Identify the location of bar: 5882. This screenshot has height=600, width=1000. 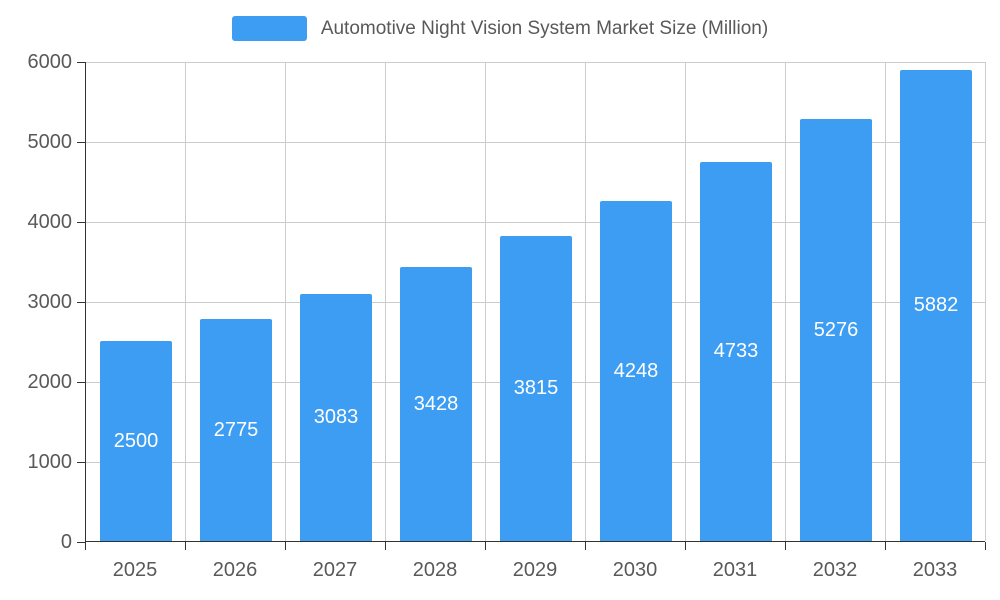
(936, 305).